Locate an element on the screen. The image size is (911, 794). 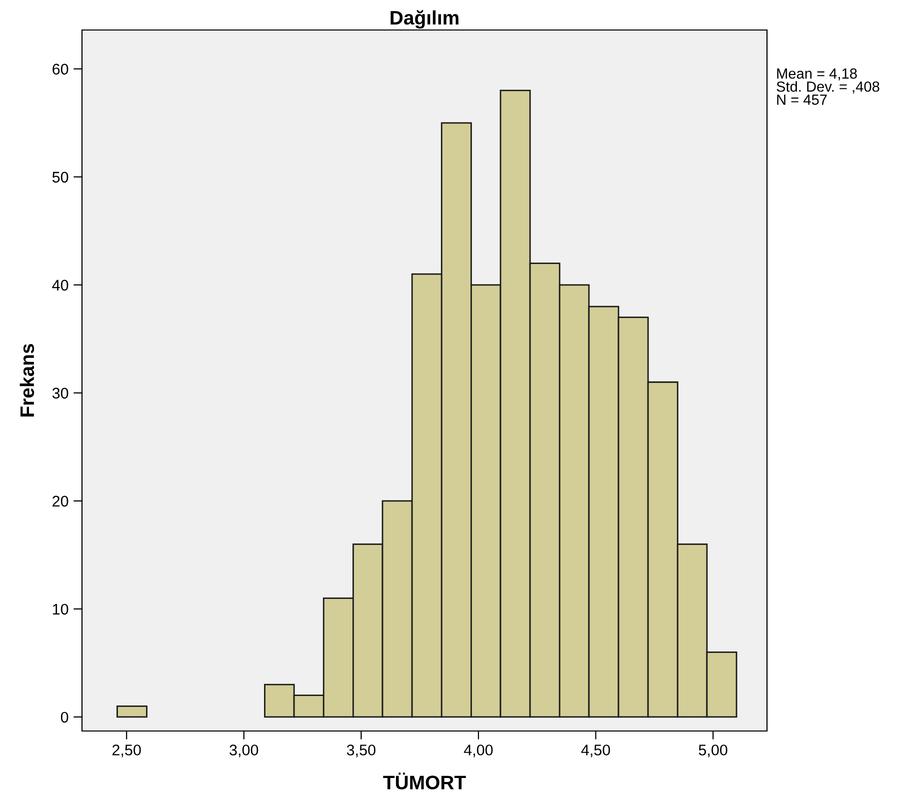
y-tick-label: 20 is located at coordinates (60, 501).